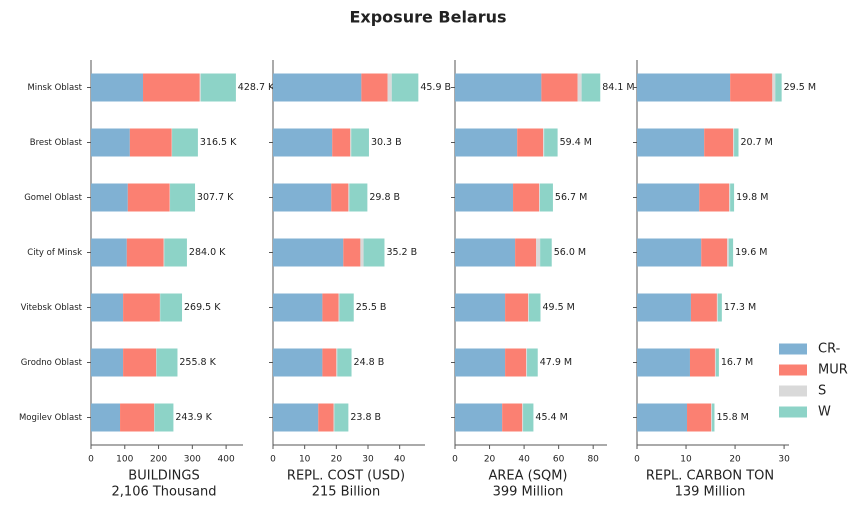 This screenshot has height=510, width=865. What do you see at coordinates (824, 412) in the screenshot?
I see `legend-label: W` at bounding box center [824, 412].